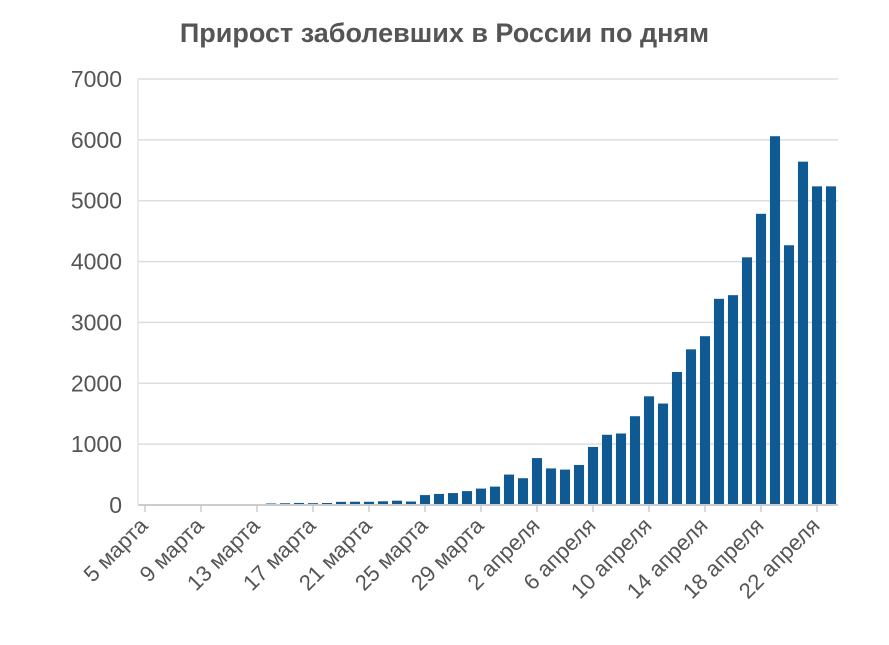 The width and height of the screenshot is (889, 645). What do you see at coordinates (96, 383) in the screenshot?
I see `y-tick-label: 2000` at bounding box center [96, 383].